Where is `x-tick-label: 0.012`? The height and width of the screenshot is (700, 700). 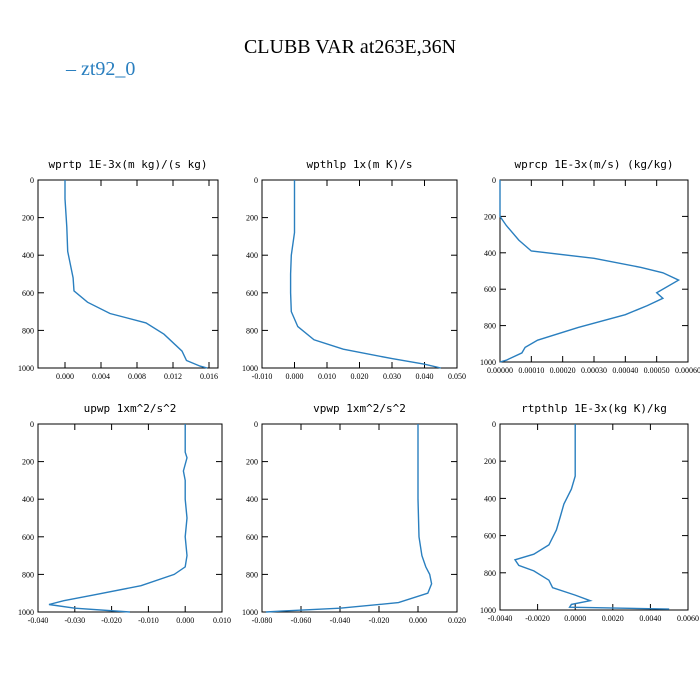
x-tick-label: 0.012 is located at coordinates (173, 376).